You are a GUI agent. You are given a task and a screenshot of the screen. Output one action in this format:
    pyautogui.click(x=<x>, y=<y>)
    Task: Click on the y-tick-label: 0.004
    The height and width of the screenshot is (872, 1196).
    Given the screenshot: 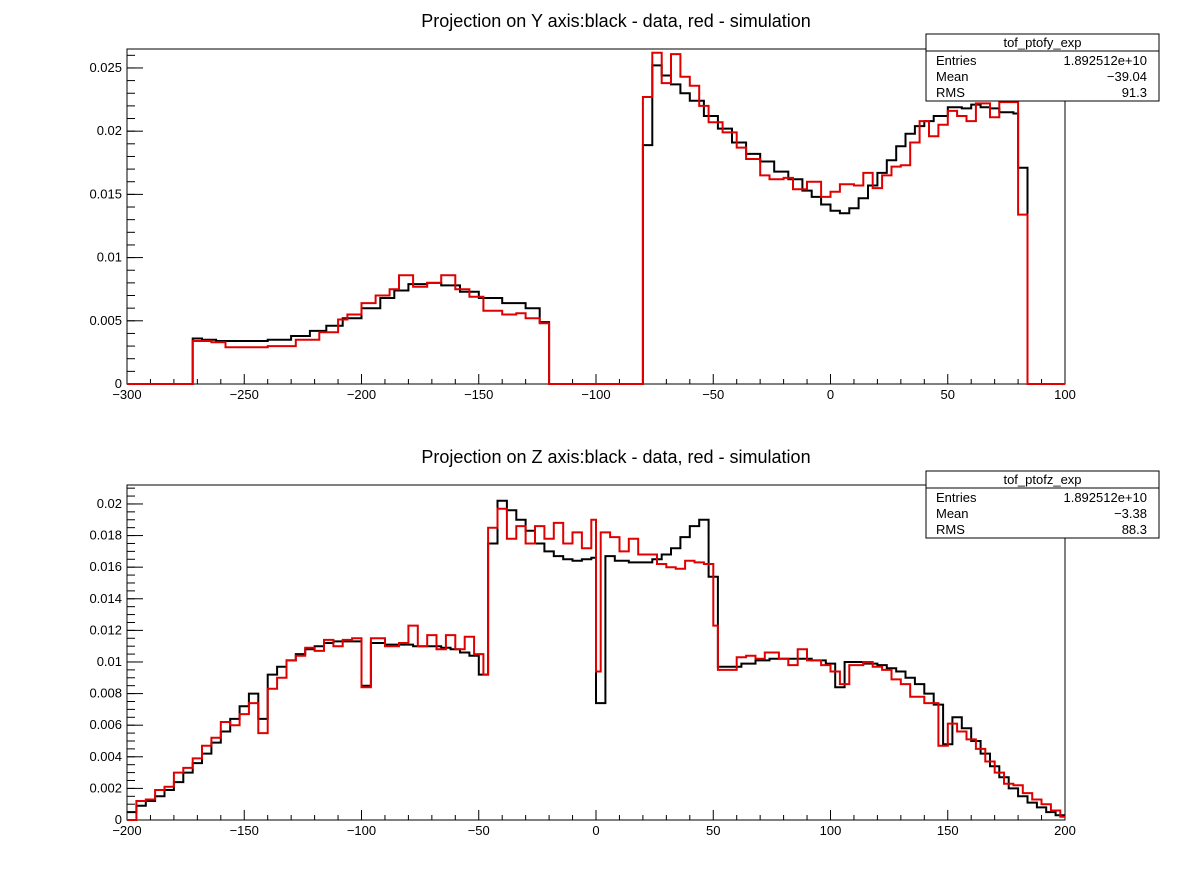 What is the action you would take?
    pyautogui.click(x=105, y=756)
    